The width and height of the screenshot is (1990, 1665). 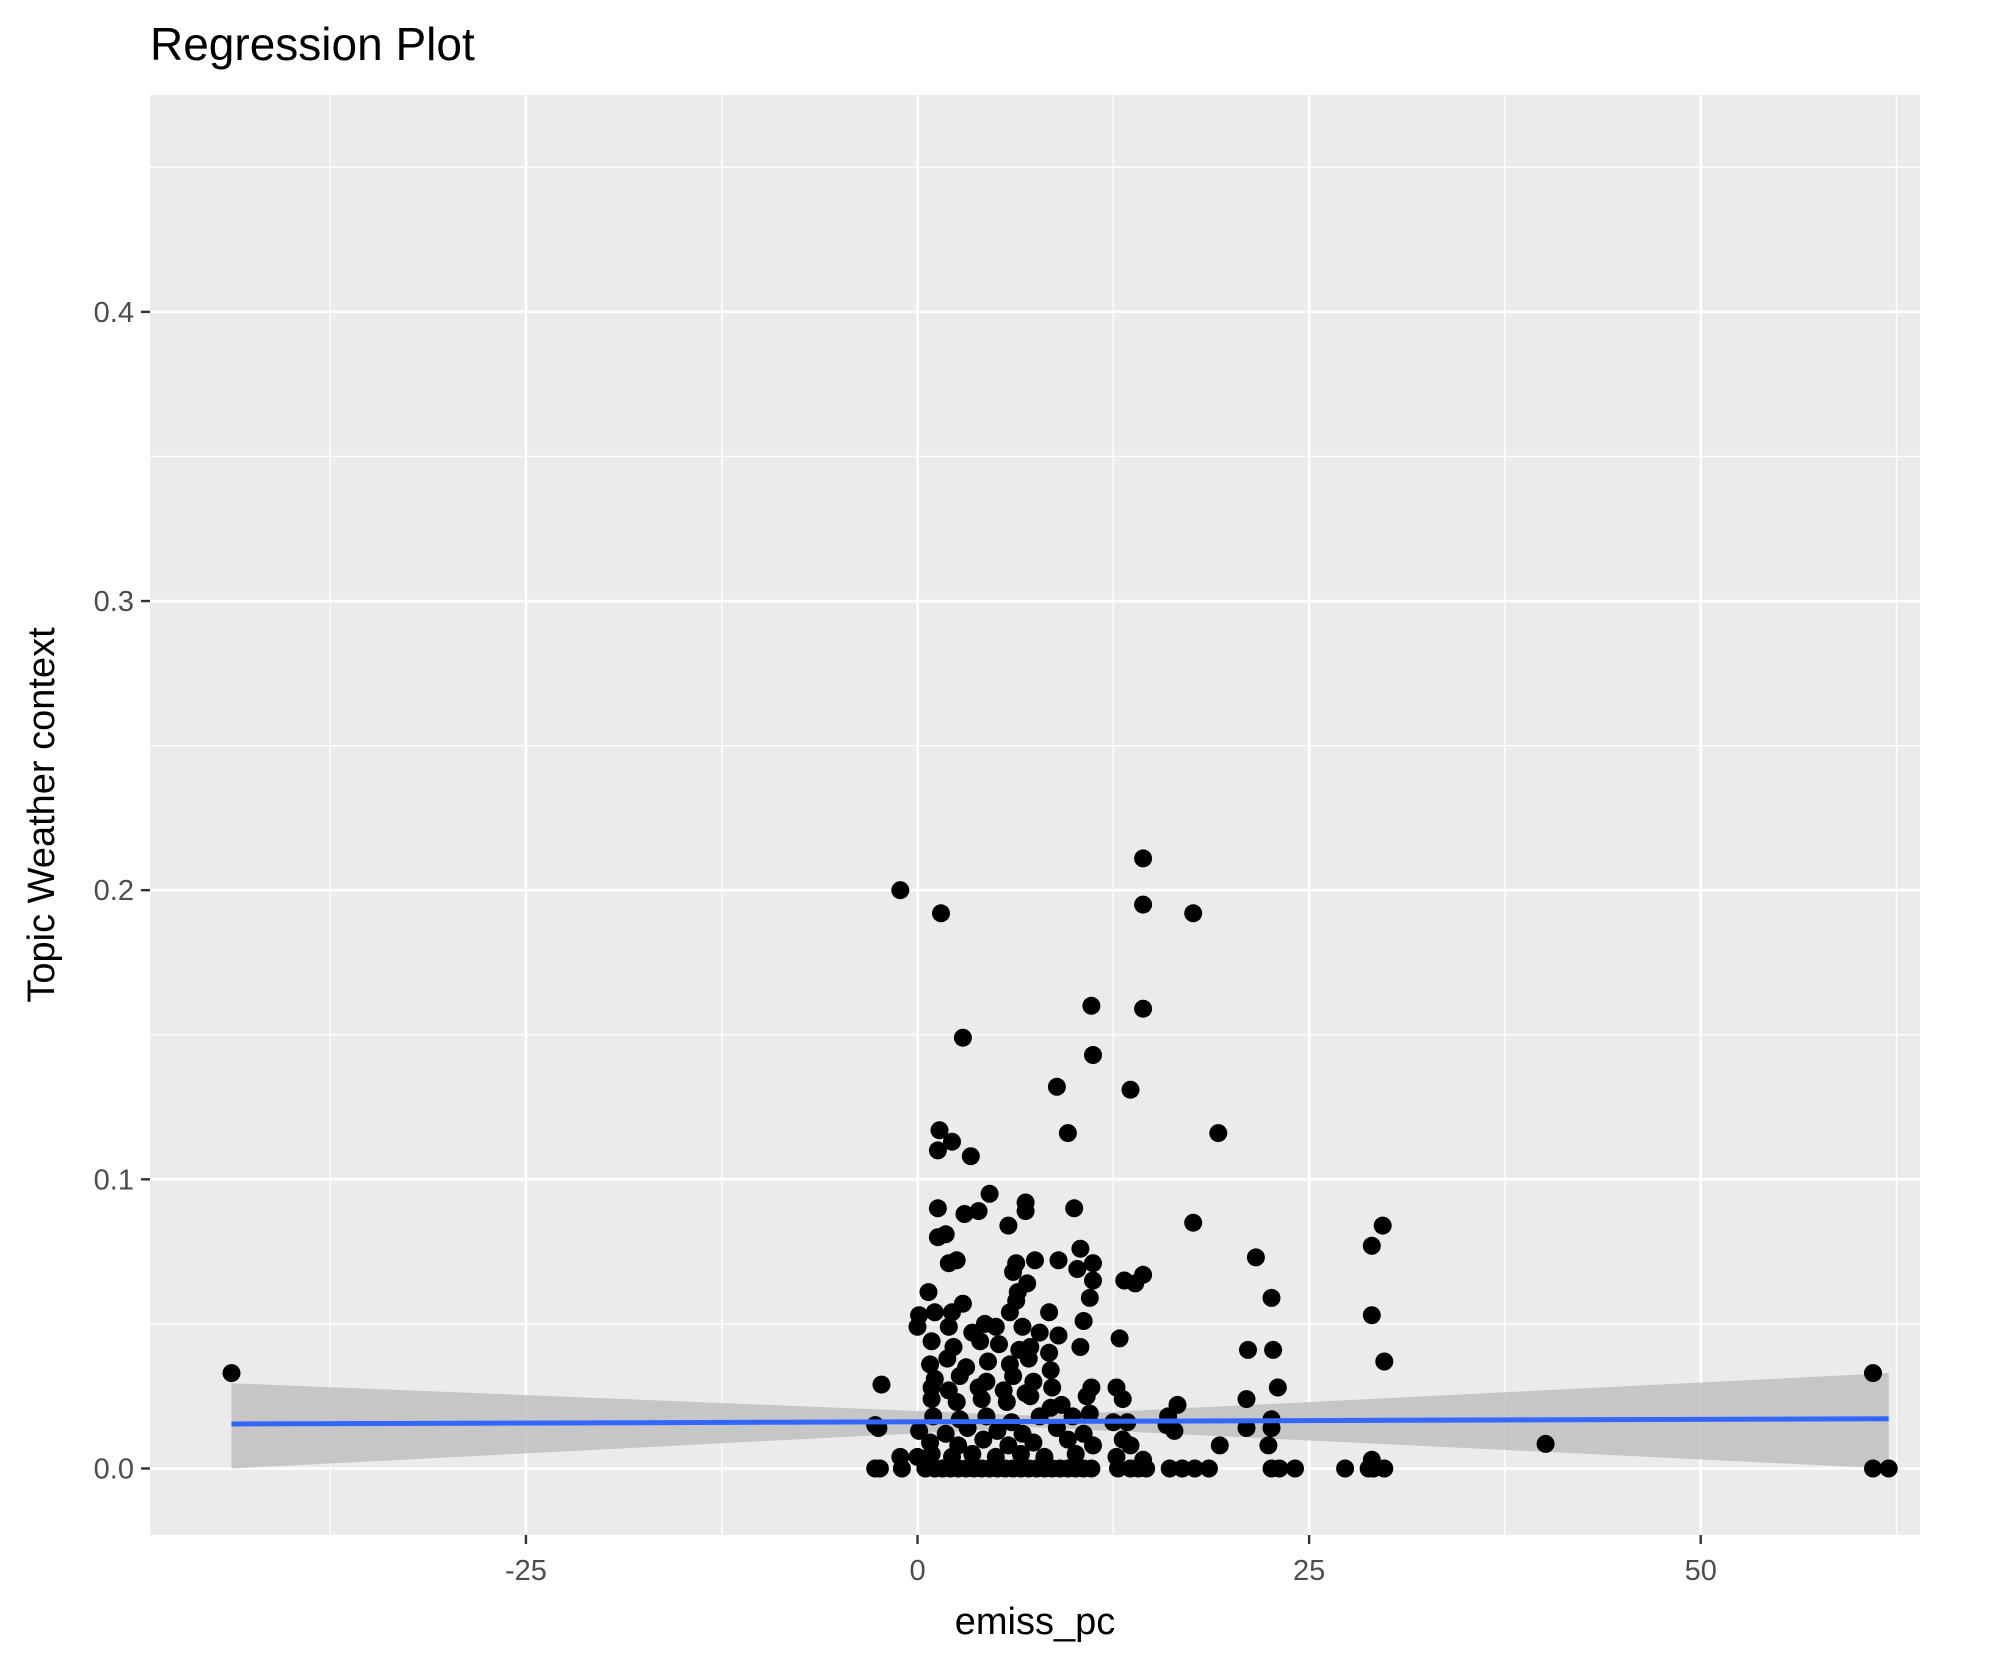 What do you see at coordinates (1035, 1622) in the screenshot?
I see `x-axis-title: emiss_pc` at bounding box center [1035, 1622].